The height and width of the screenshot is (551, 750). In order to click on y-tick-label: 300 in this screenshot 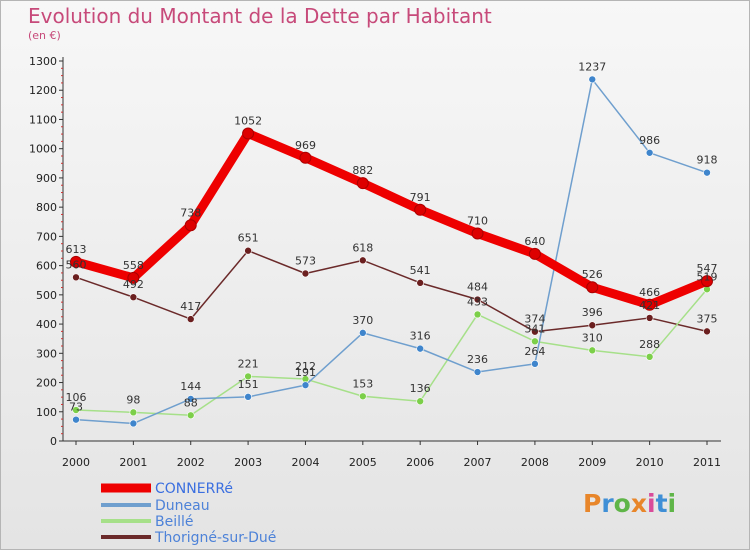, I will do `click(46, 353)`.